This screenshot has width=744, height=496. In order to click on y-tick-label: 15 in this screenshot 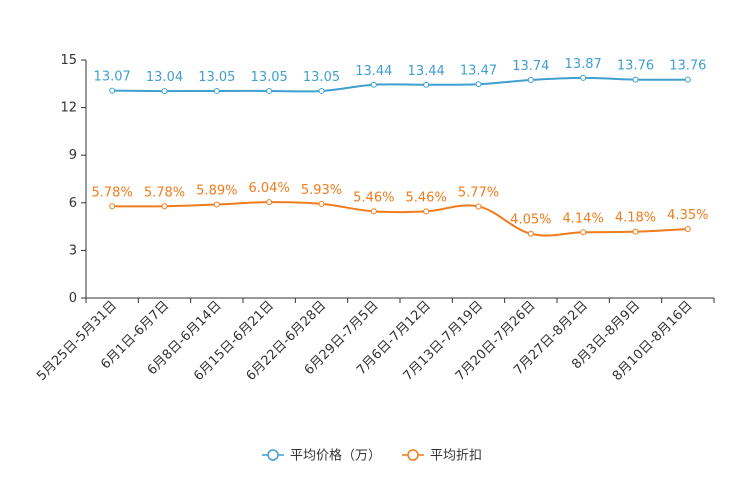, I will do `click(68, 60)`.